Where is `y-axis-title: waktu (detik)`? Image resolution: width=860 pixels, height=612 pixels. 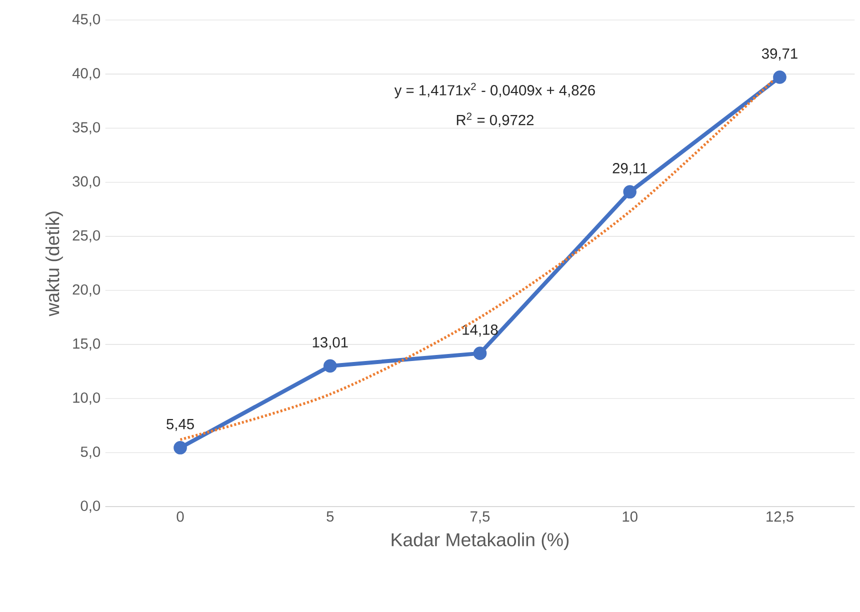
y-axis-title: waktu (detik) is located at coordinates (54, 264).